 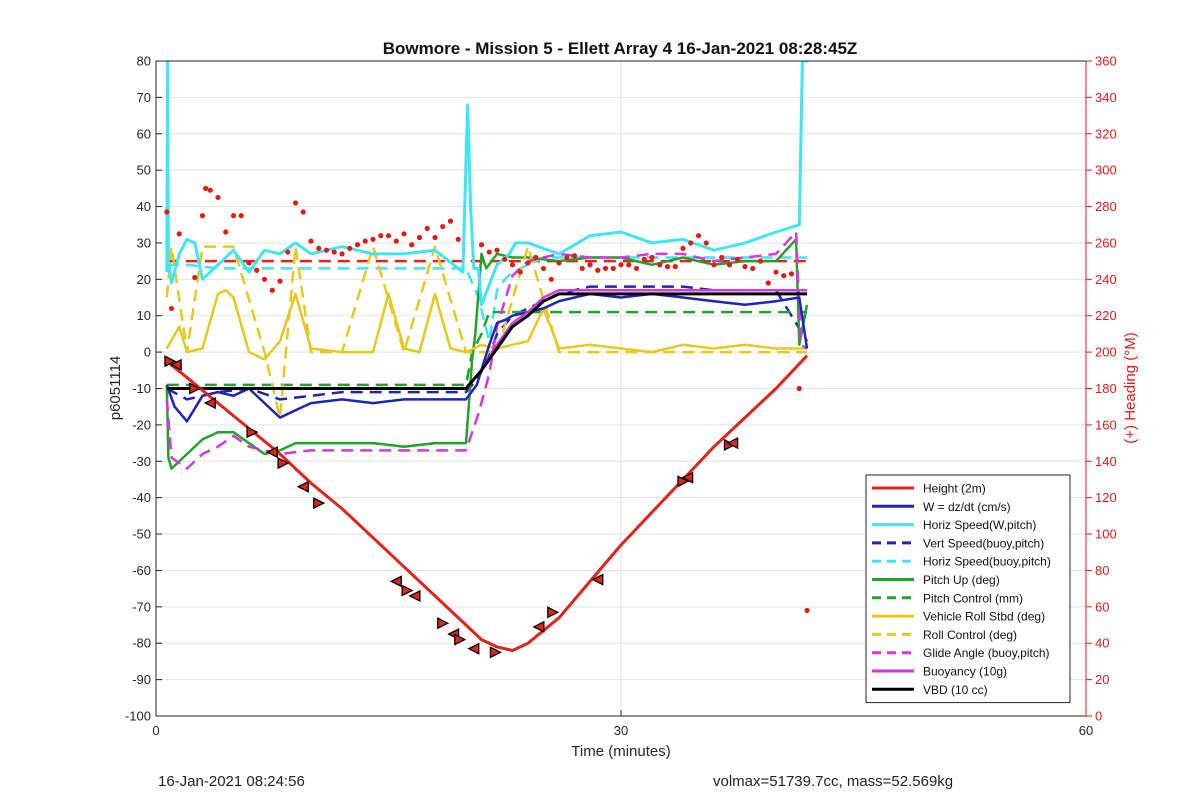 What do you see at coordinates (1106, 534) in the screenshot?
I see `y2-tick-label: 100` at bounding box center [1106, 534].